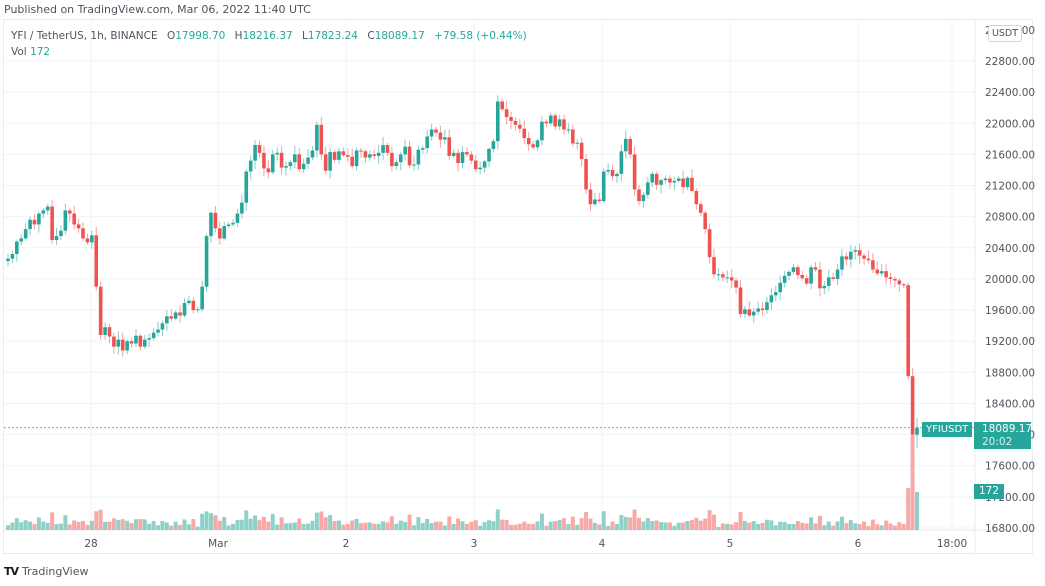  What do you see at coordinates (371, 36) in the screenshot?
I see `close-label: C` at bounding box center [371, 36].